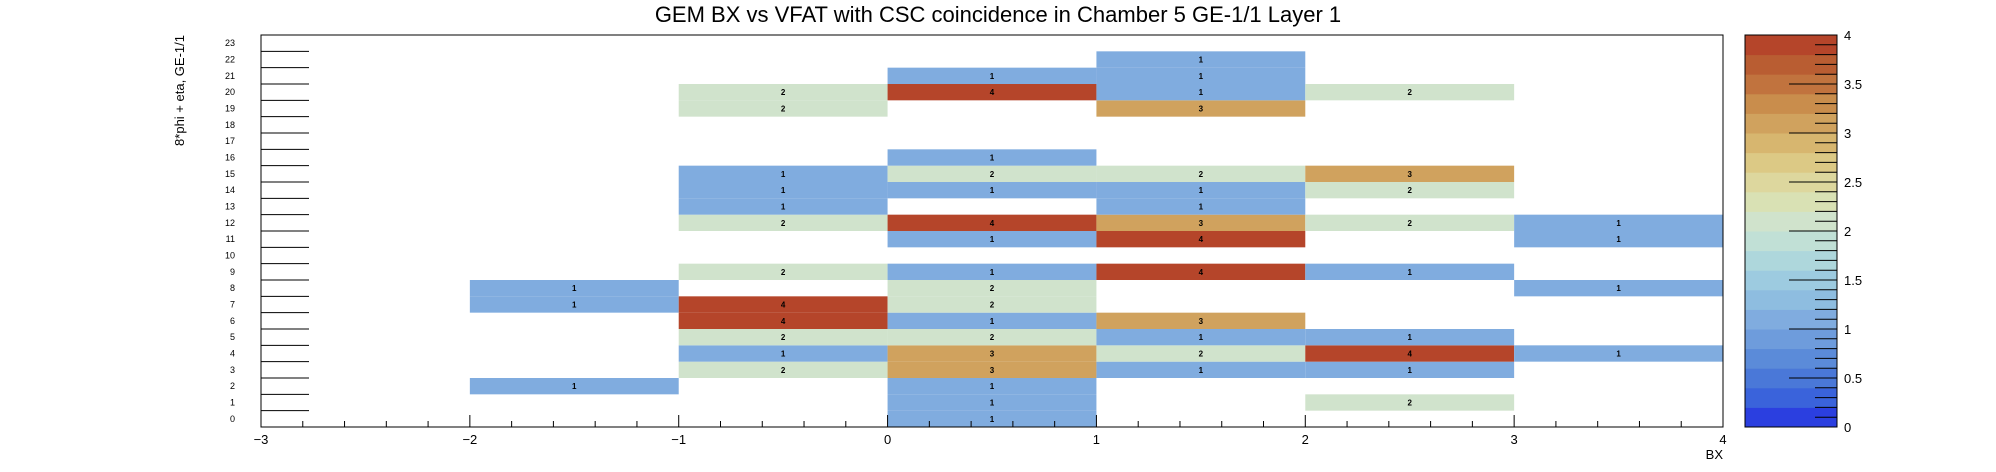 This screenshot has height=472, width=1996. Describe the element at coordinates (1853, 378) in the screenshot. I see `colorbar-tick-label: 0.5` at that location.